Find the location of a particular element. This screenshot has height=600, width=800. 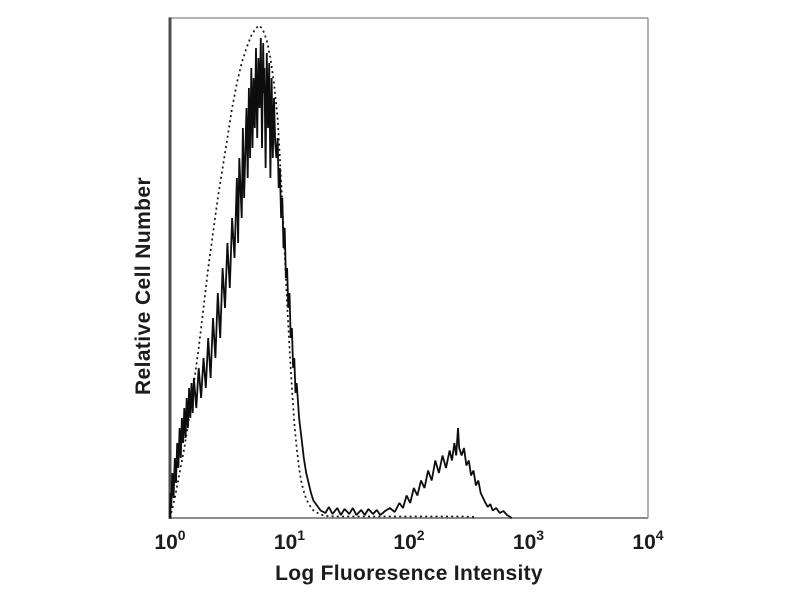

x-tick-label-10^4: 10⁴ is located at coordinates (647, 540).